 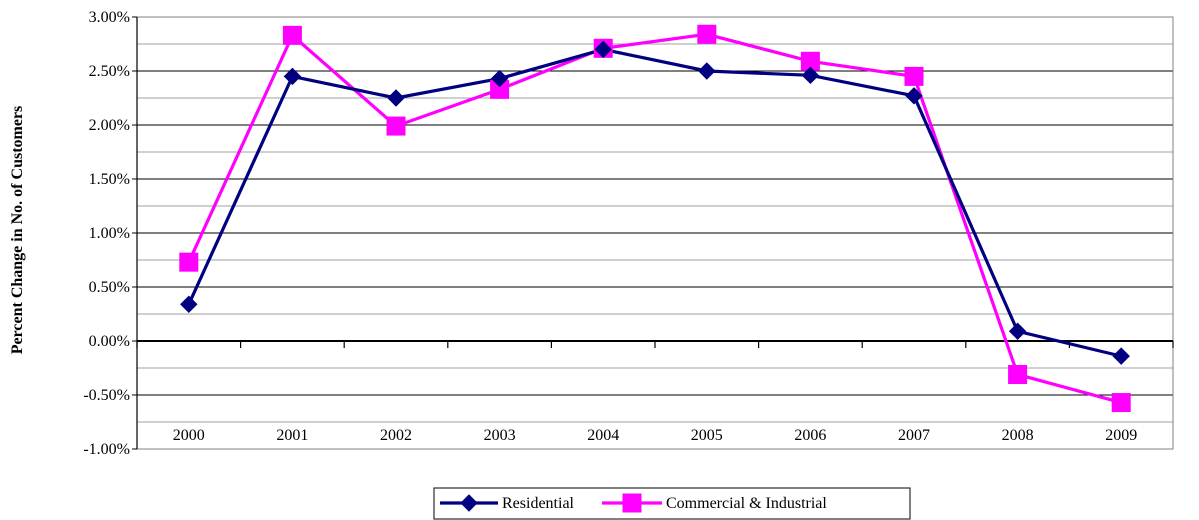 I want to click on x-tick-label: 2007, so click(x=914, y=435).